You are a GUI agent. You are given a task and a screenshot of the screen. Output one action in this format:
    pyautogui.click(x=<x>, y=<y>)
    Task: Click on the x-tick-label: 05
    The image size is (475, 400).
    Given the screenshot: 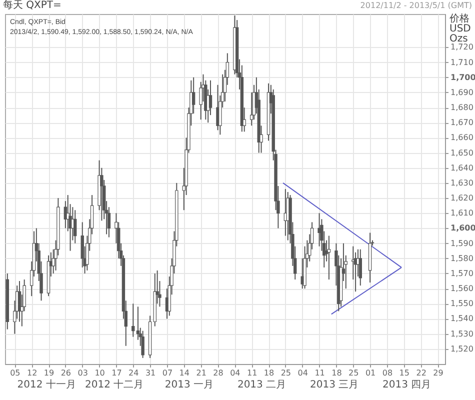 What is the action you would take?
    pyautogui.click(x=15, y=373)
    